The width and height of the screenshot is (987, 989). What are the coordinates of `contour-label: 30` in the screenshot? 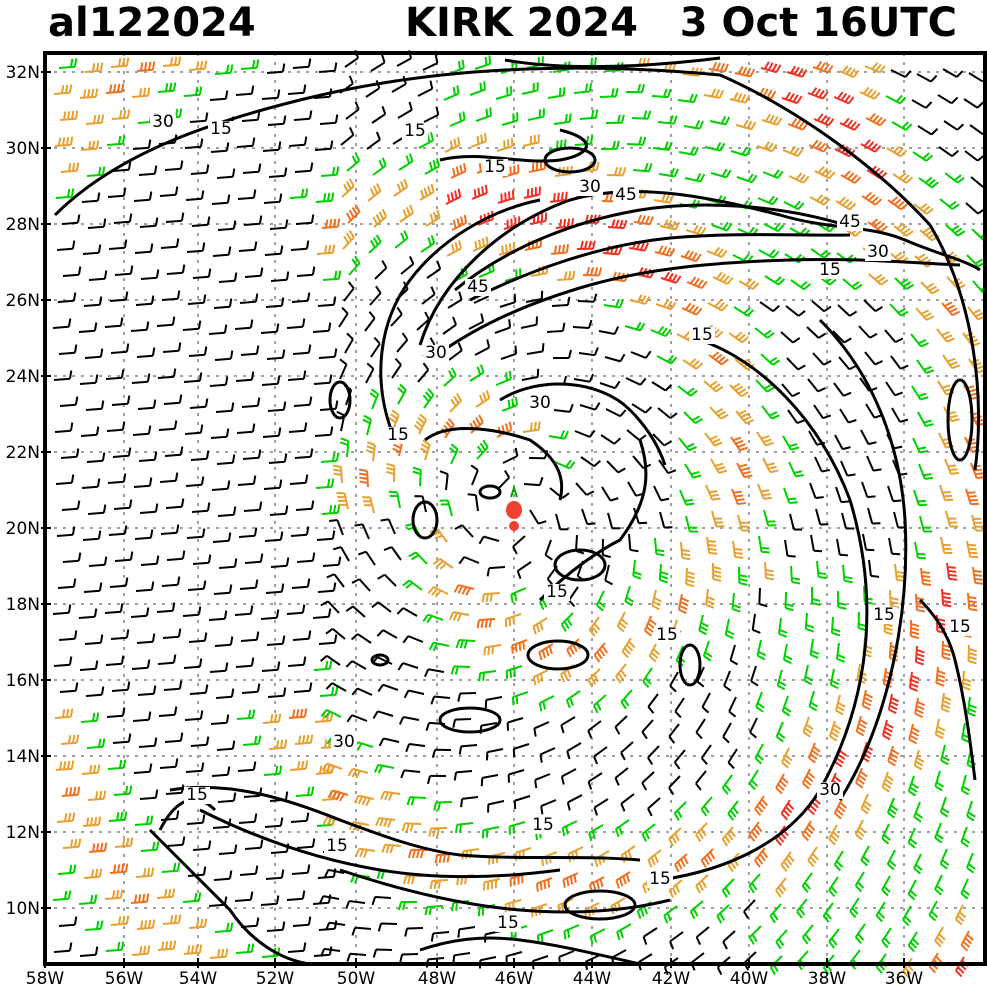 It's located at (830, 790).